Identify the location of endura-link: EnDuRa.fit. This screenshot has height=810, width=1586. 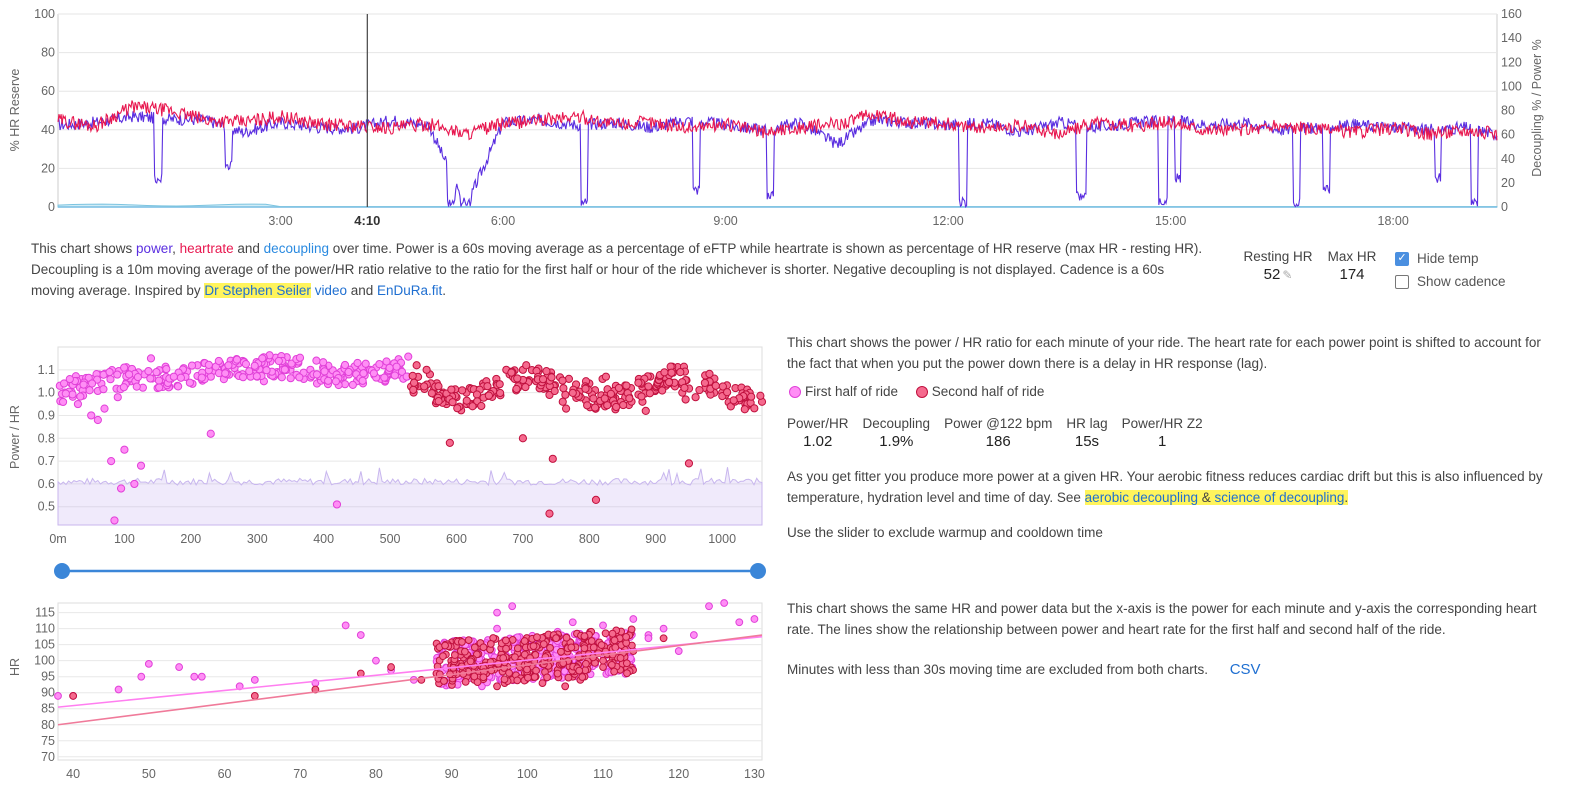
(410, 290).